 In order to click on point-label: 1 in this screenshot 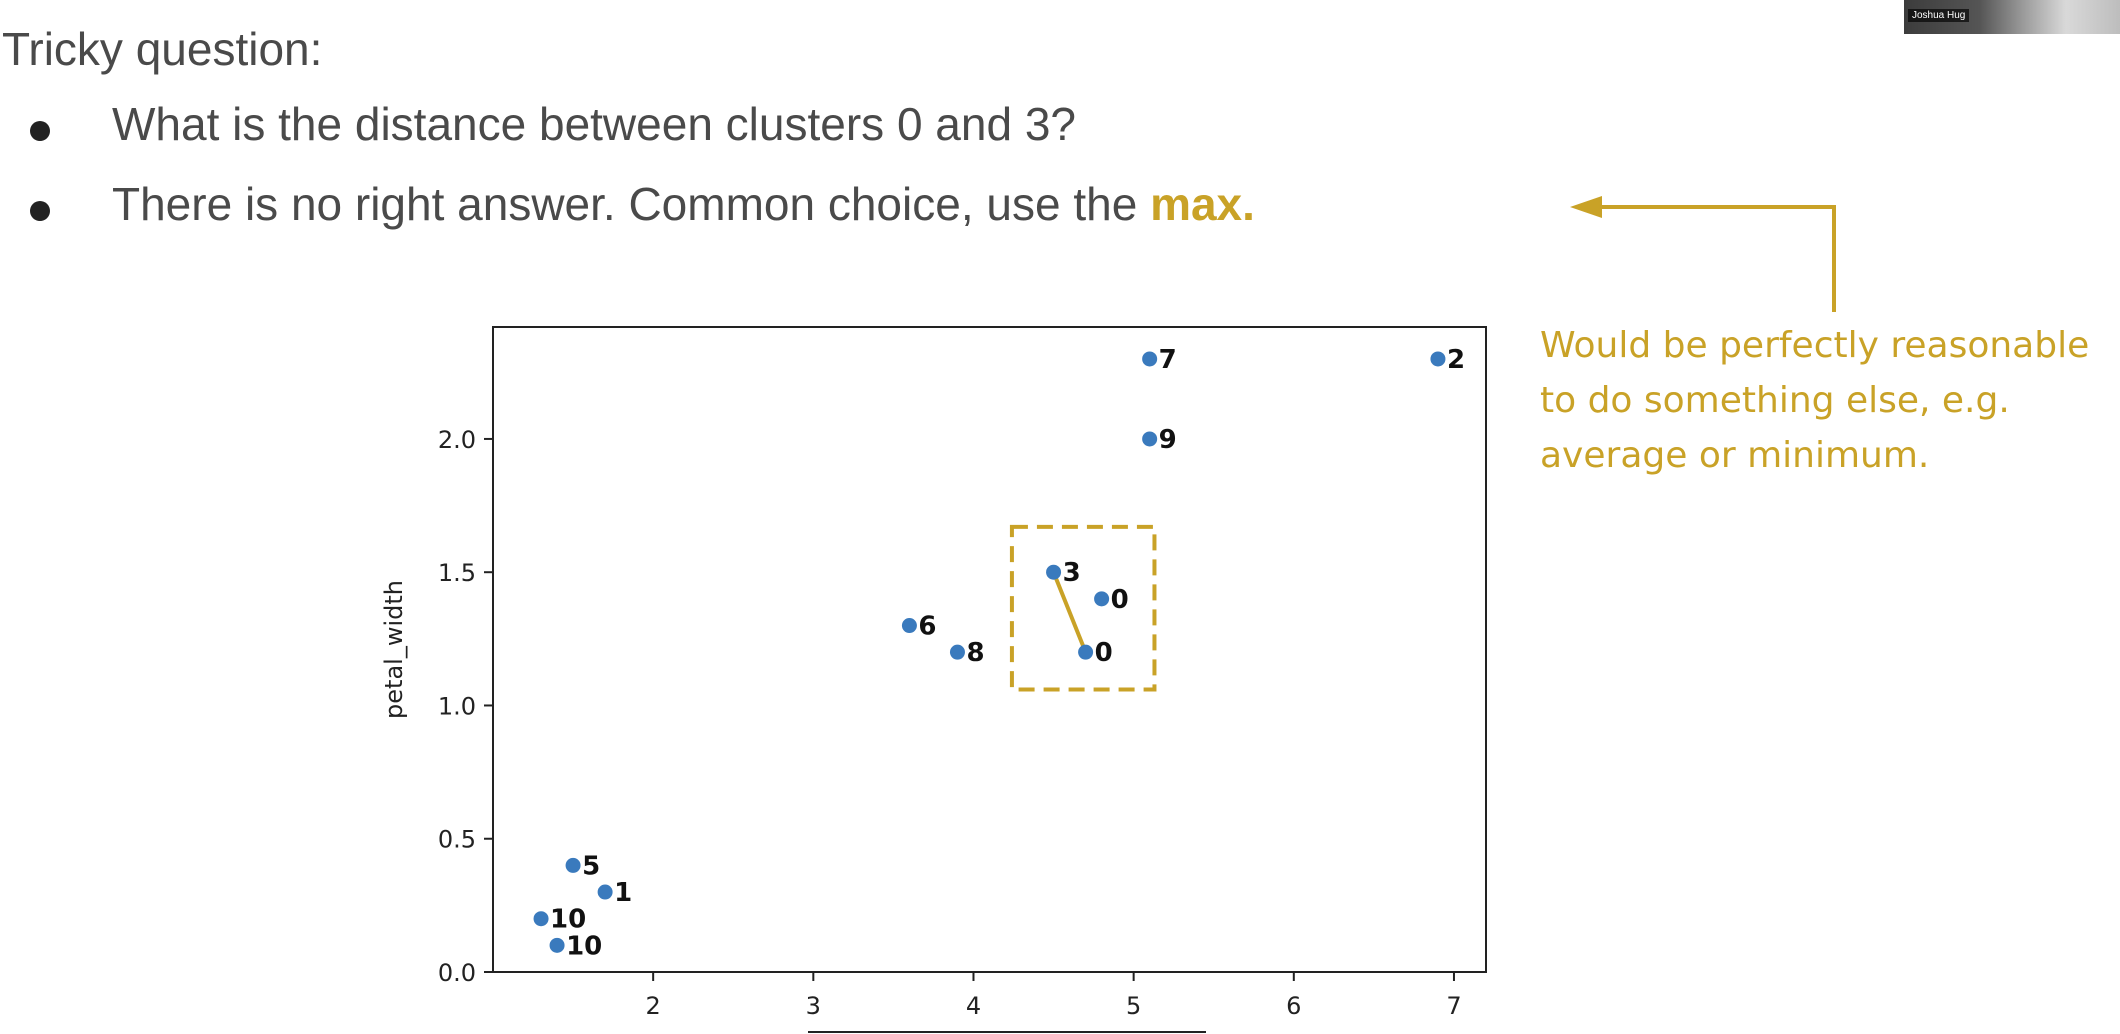, I will do `click(623, 893)`.